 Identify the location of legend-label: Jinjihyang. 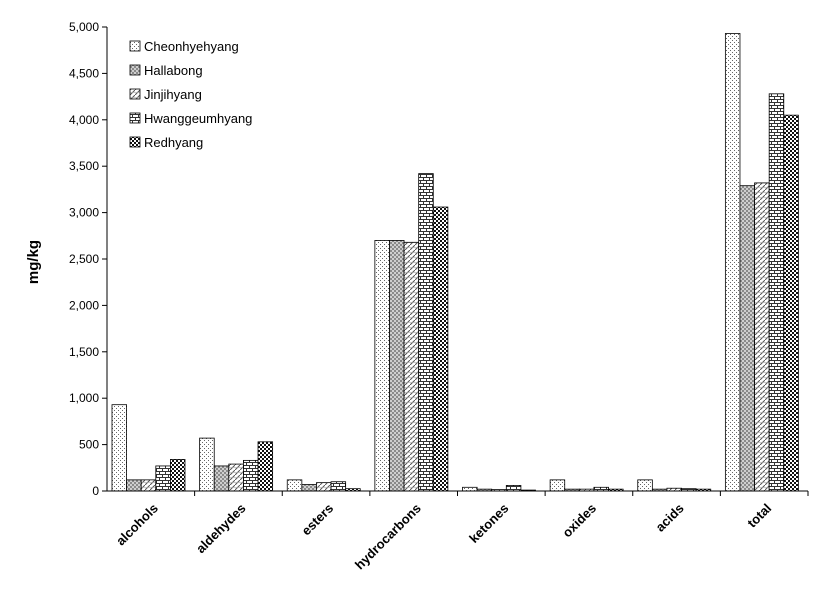
(173, 94).